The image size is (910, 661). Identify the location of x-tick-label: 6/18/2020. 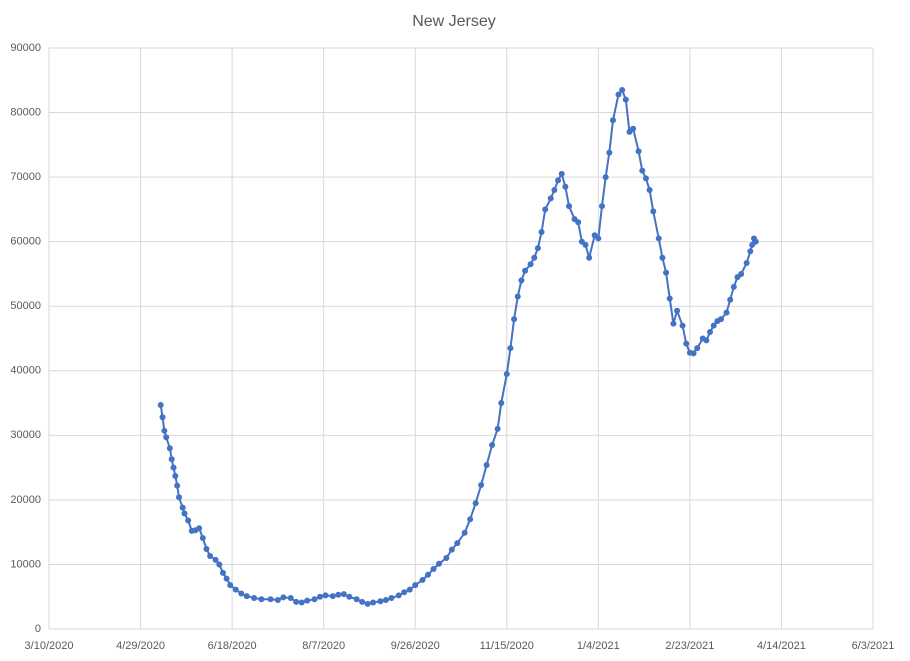
(232, 646).